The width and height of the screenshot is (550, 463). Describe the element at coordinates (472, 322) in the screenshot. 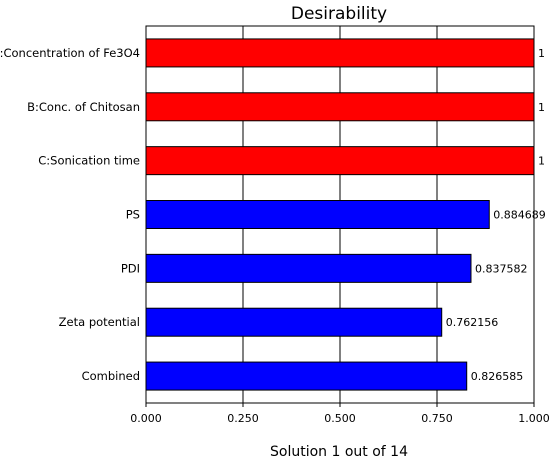

I see `value-label: 0.762156` at that location.